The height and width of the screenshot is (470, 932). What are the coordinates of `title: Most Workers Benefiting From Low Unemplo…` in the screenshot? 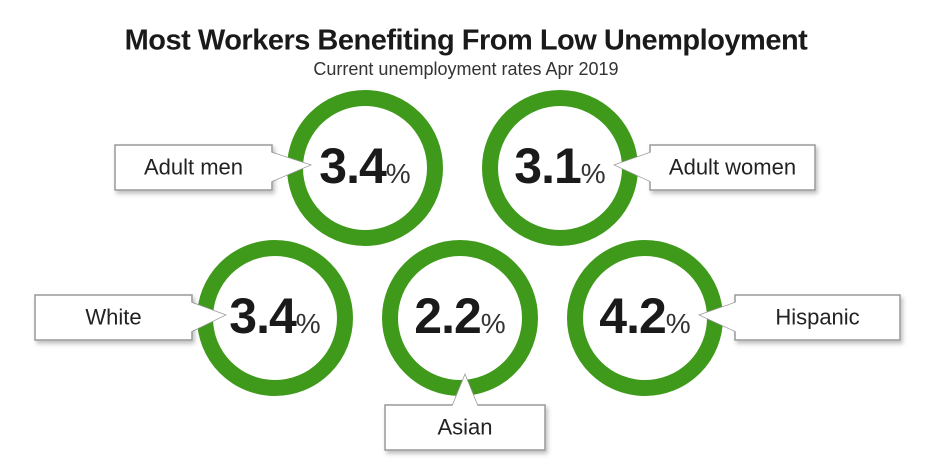 It's located at (467, 41).